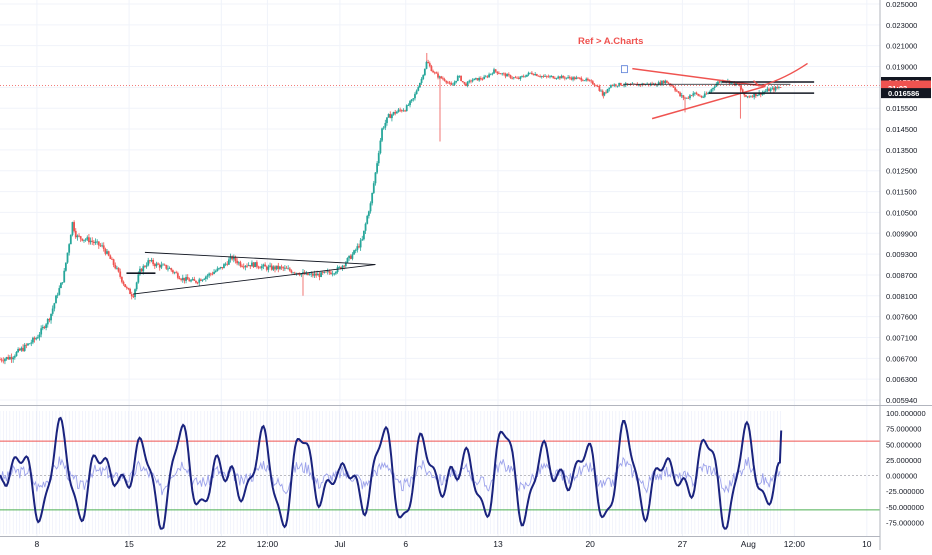 The width and height of the screenshot is (932, 555). What do you see at coordinates (498, 544) in the screenshot?
I see `x-tick-label: 13` at bounding box center [498, 544].